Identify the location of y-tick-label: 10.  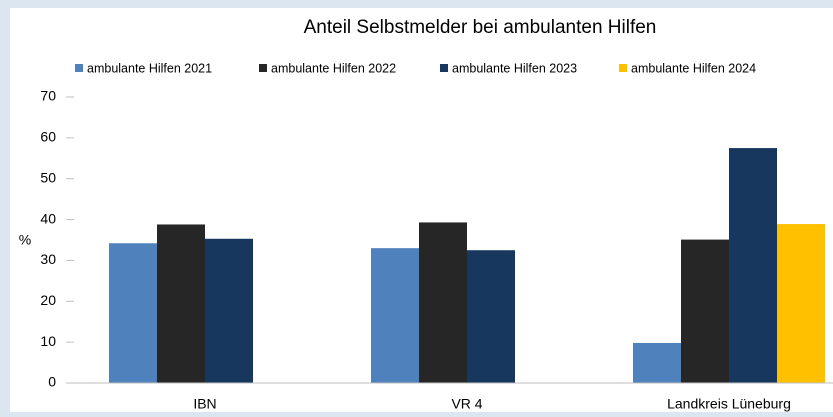
(48, 341).